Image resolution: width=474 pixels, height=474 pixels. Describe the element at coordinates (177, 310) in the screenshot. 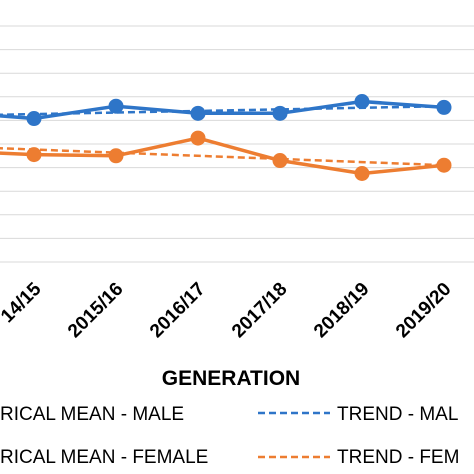

I see `x-tick-label: 2016/17` at that location.